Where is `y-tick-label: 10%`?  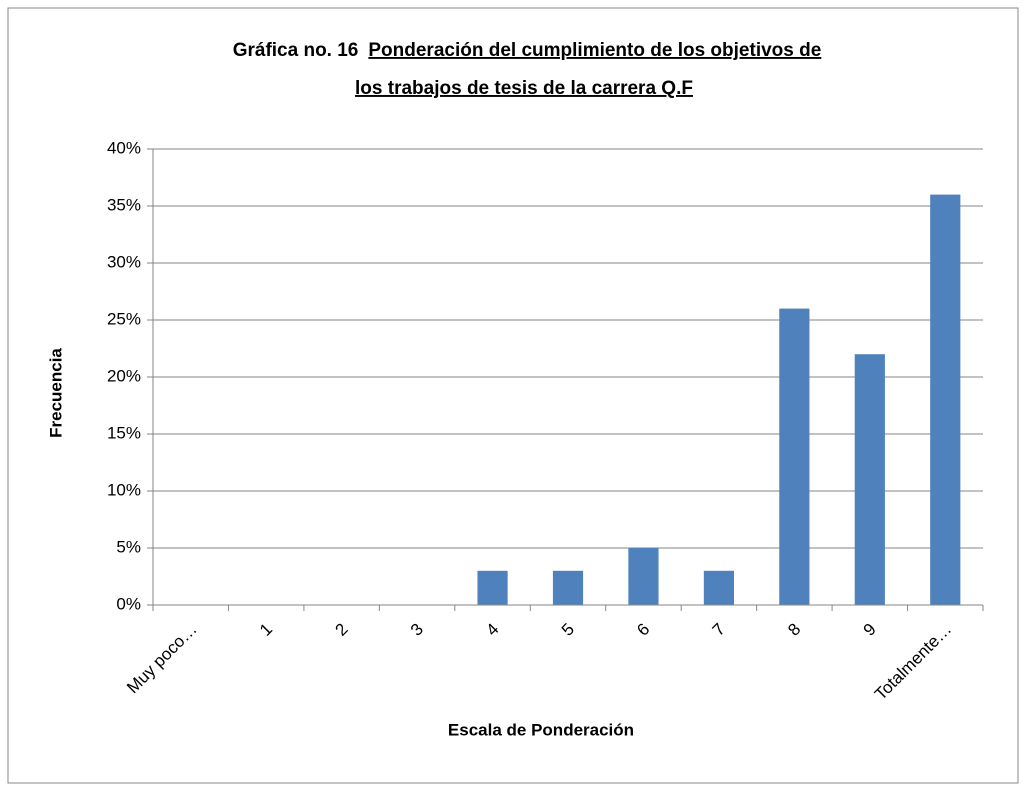 y-tick-label: 10% is located at coordinates (124, 489).